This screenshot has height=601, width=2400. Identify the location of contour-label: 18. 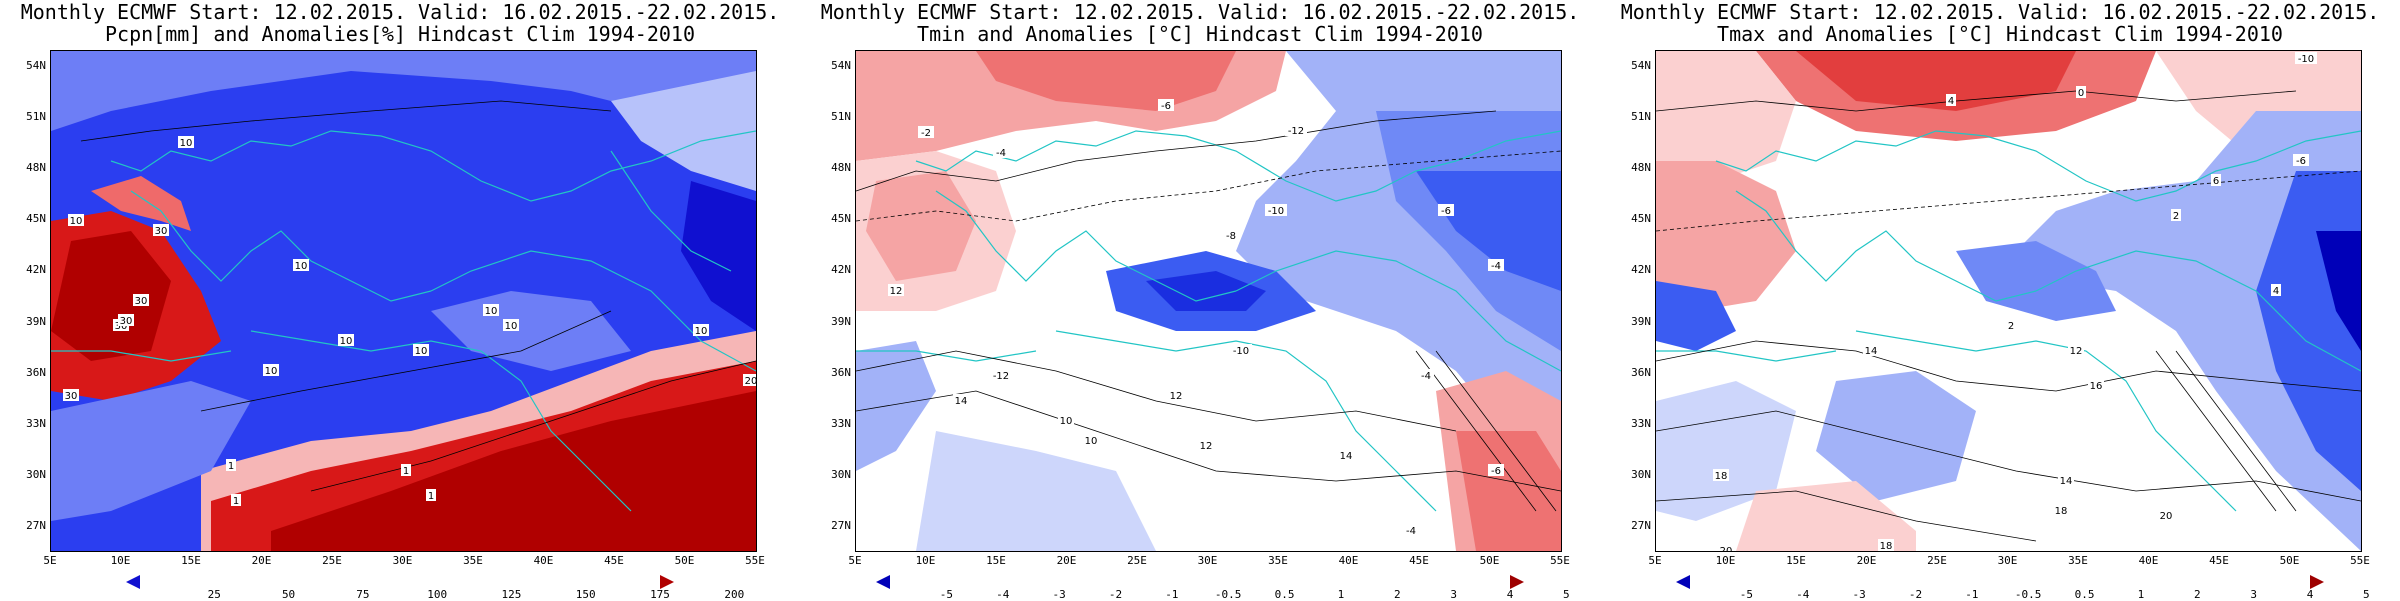
(1721, 475).